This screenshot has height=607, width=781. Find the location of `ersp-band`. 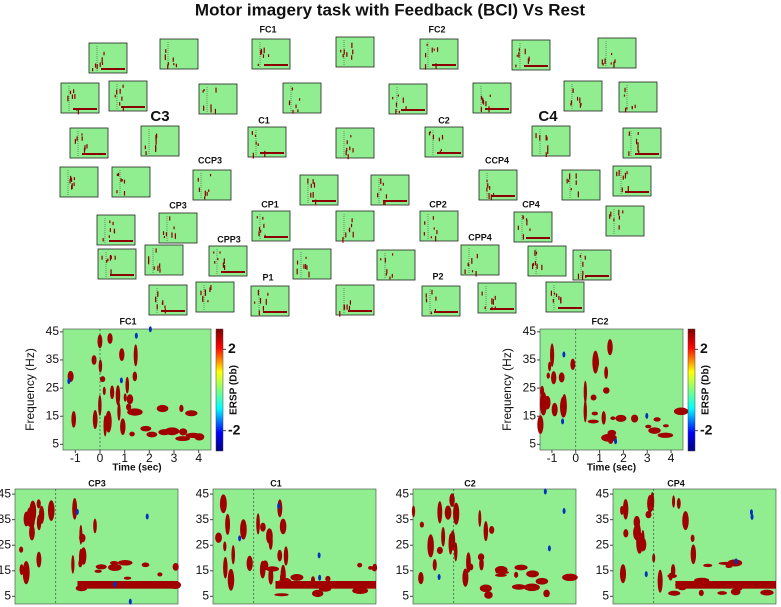

ersp-band is located at coordinates (725, 585).